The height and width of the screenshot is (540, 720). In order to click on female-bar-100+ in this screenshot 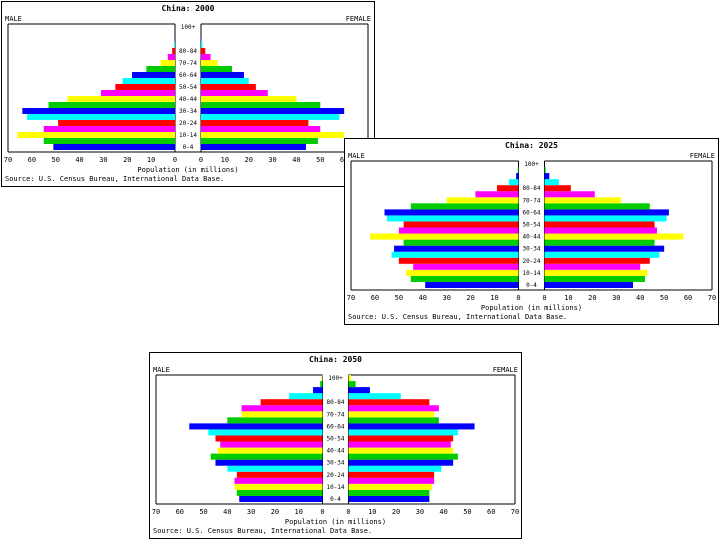, I will do `click(349, 378)`.